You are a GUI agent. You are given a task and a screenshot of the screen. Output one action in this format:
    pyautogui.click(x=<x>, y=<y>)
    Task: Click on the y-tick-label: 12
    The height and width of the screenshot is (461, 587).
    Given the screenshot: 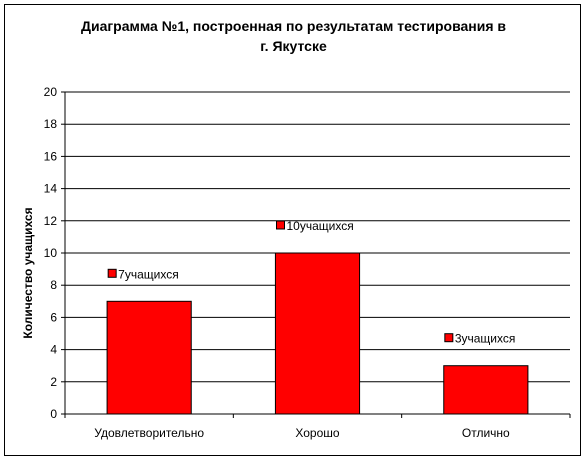 What is the action you would take?
    pyautogui.click(x=51, y=221)
    